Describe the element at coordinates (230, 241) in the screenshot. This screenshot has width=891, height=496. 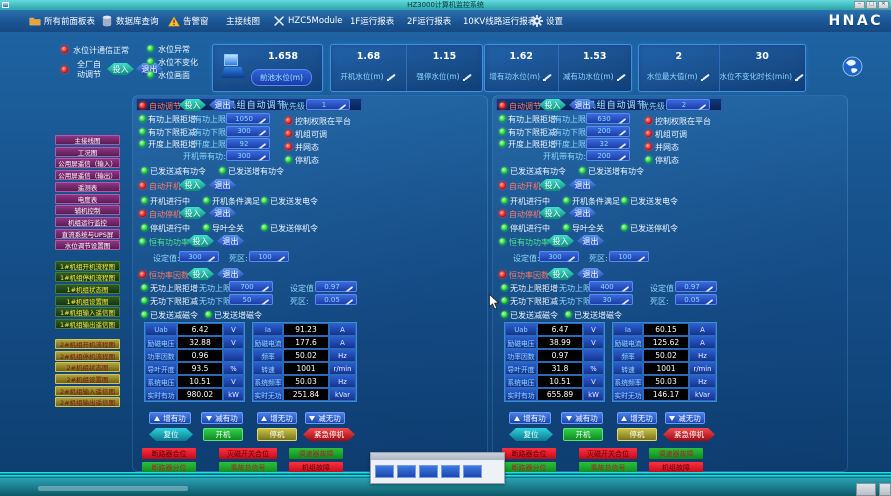
I see `const-p-out-button: 退出` at that location.